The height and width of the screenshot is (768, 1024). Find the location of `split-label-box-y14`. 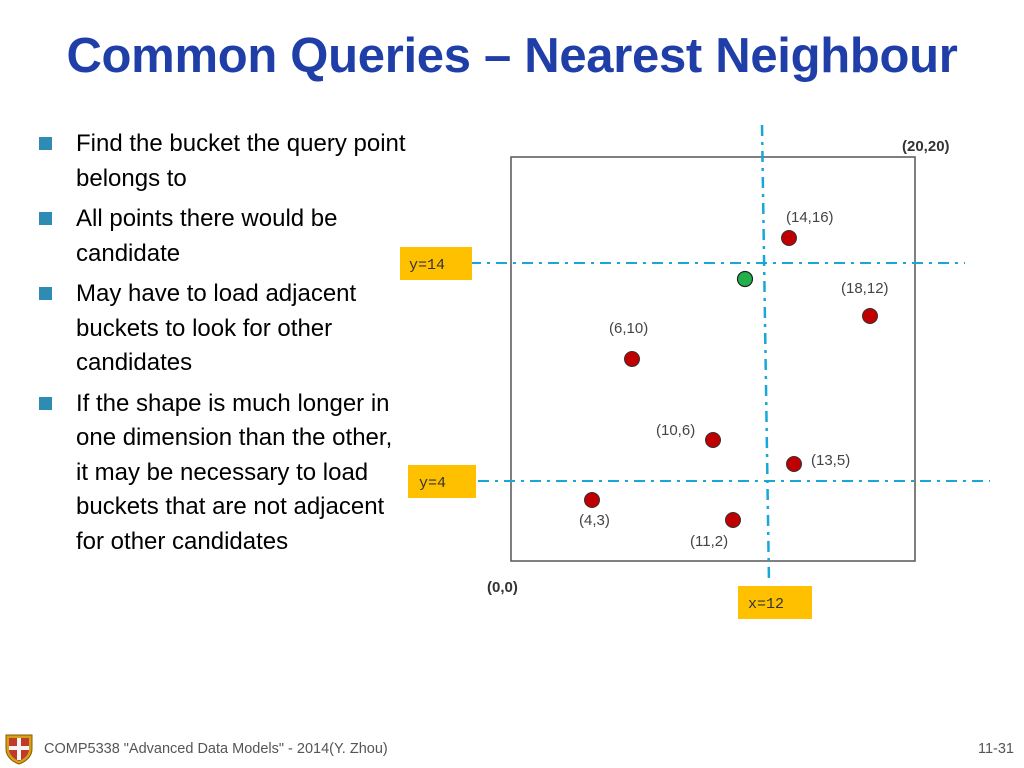

split-label-box-y14 is located at coordinates (436, 263).